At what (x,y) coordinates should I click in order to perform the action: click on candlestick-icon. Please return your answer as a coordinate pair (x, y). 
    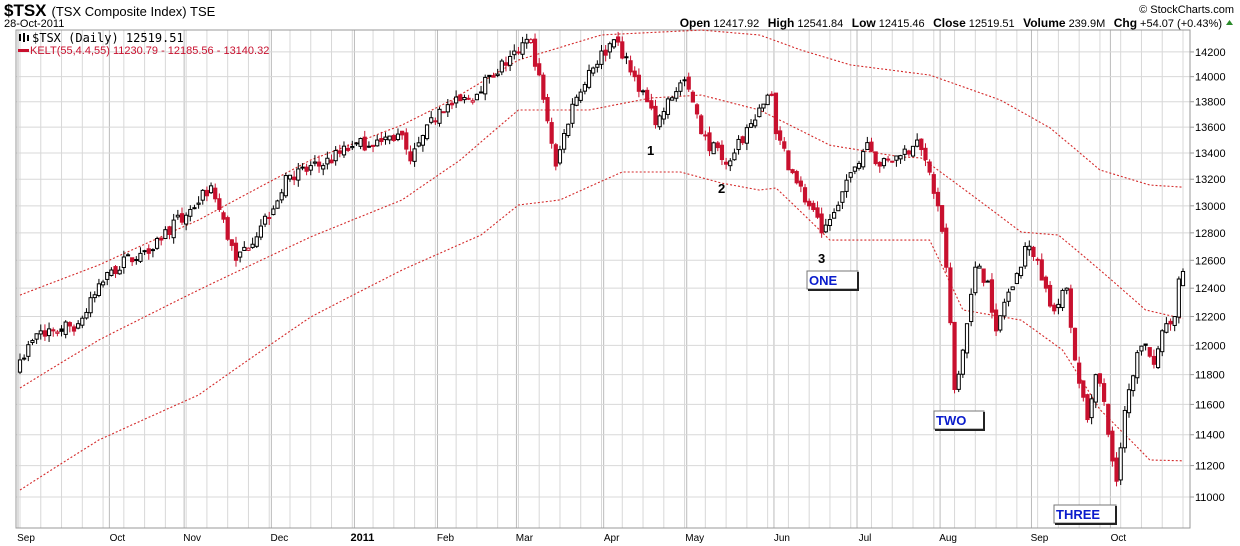
    Looking at the image, I should click on (24, 37).